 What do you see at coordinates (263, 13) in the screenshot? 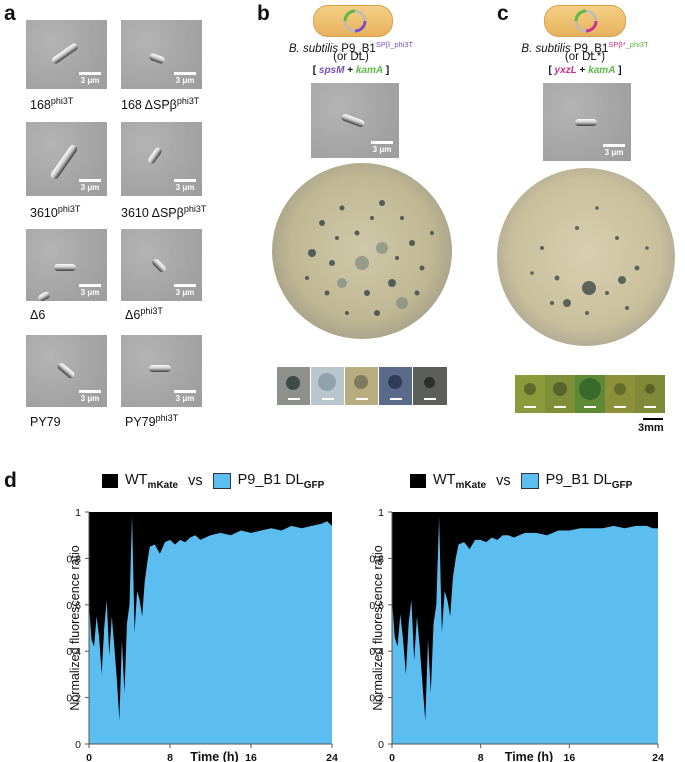
I see `panel-letter-b: b` at bounding box center [263, 13].